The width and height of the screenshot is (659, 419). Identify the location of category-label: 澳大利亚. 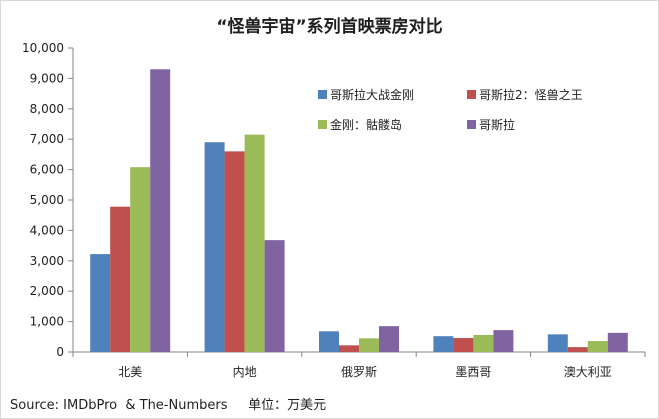
(588, 372).